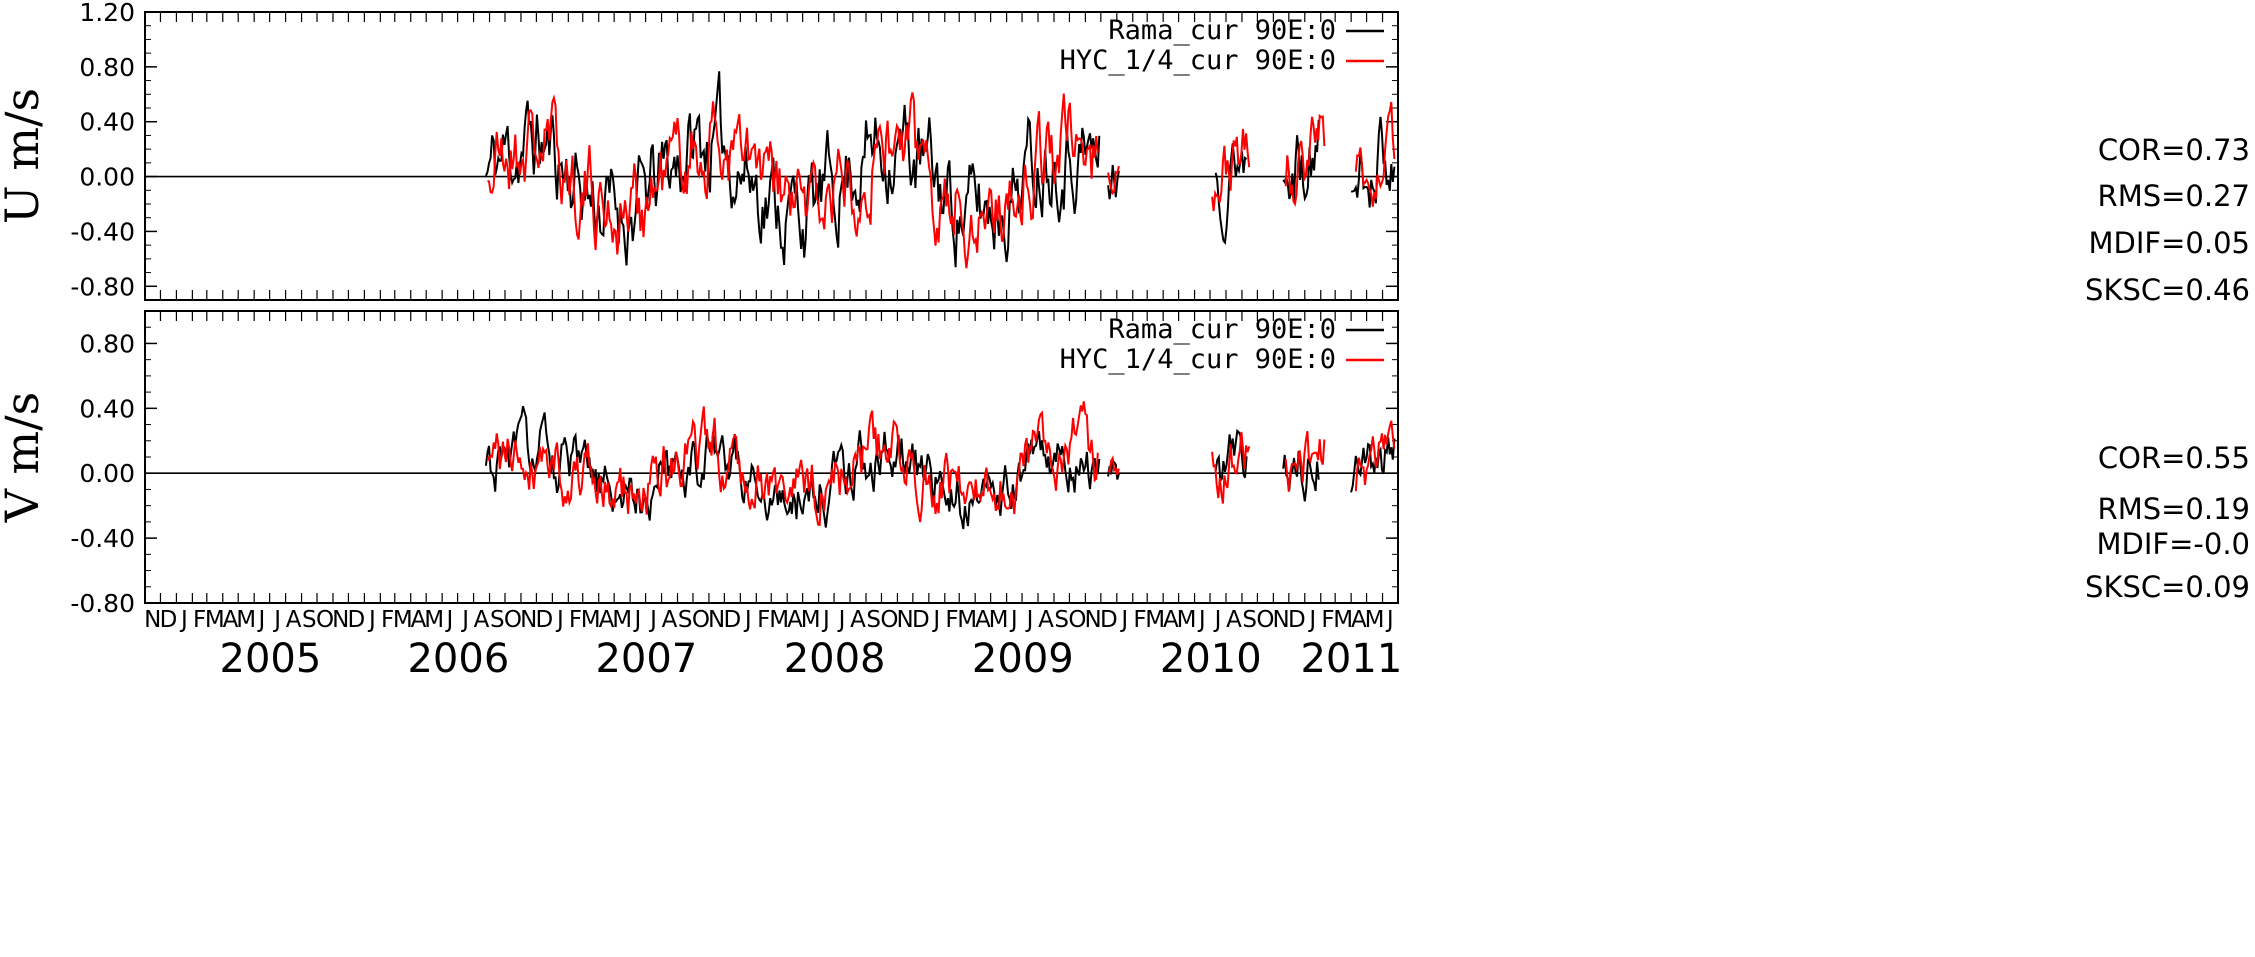 The image size is (2255, 957). I want to click on stat-label: COR=0.55, so click(2174, 458).